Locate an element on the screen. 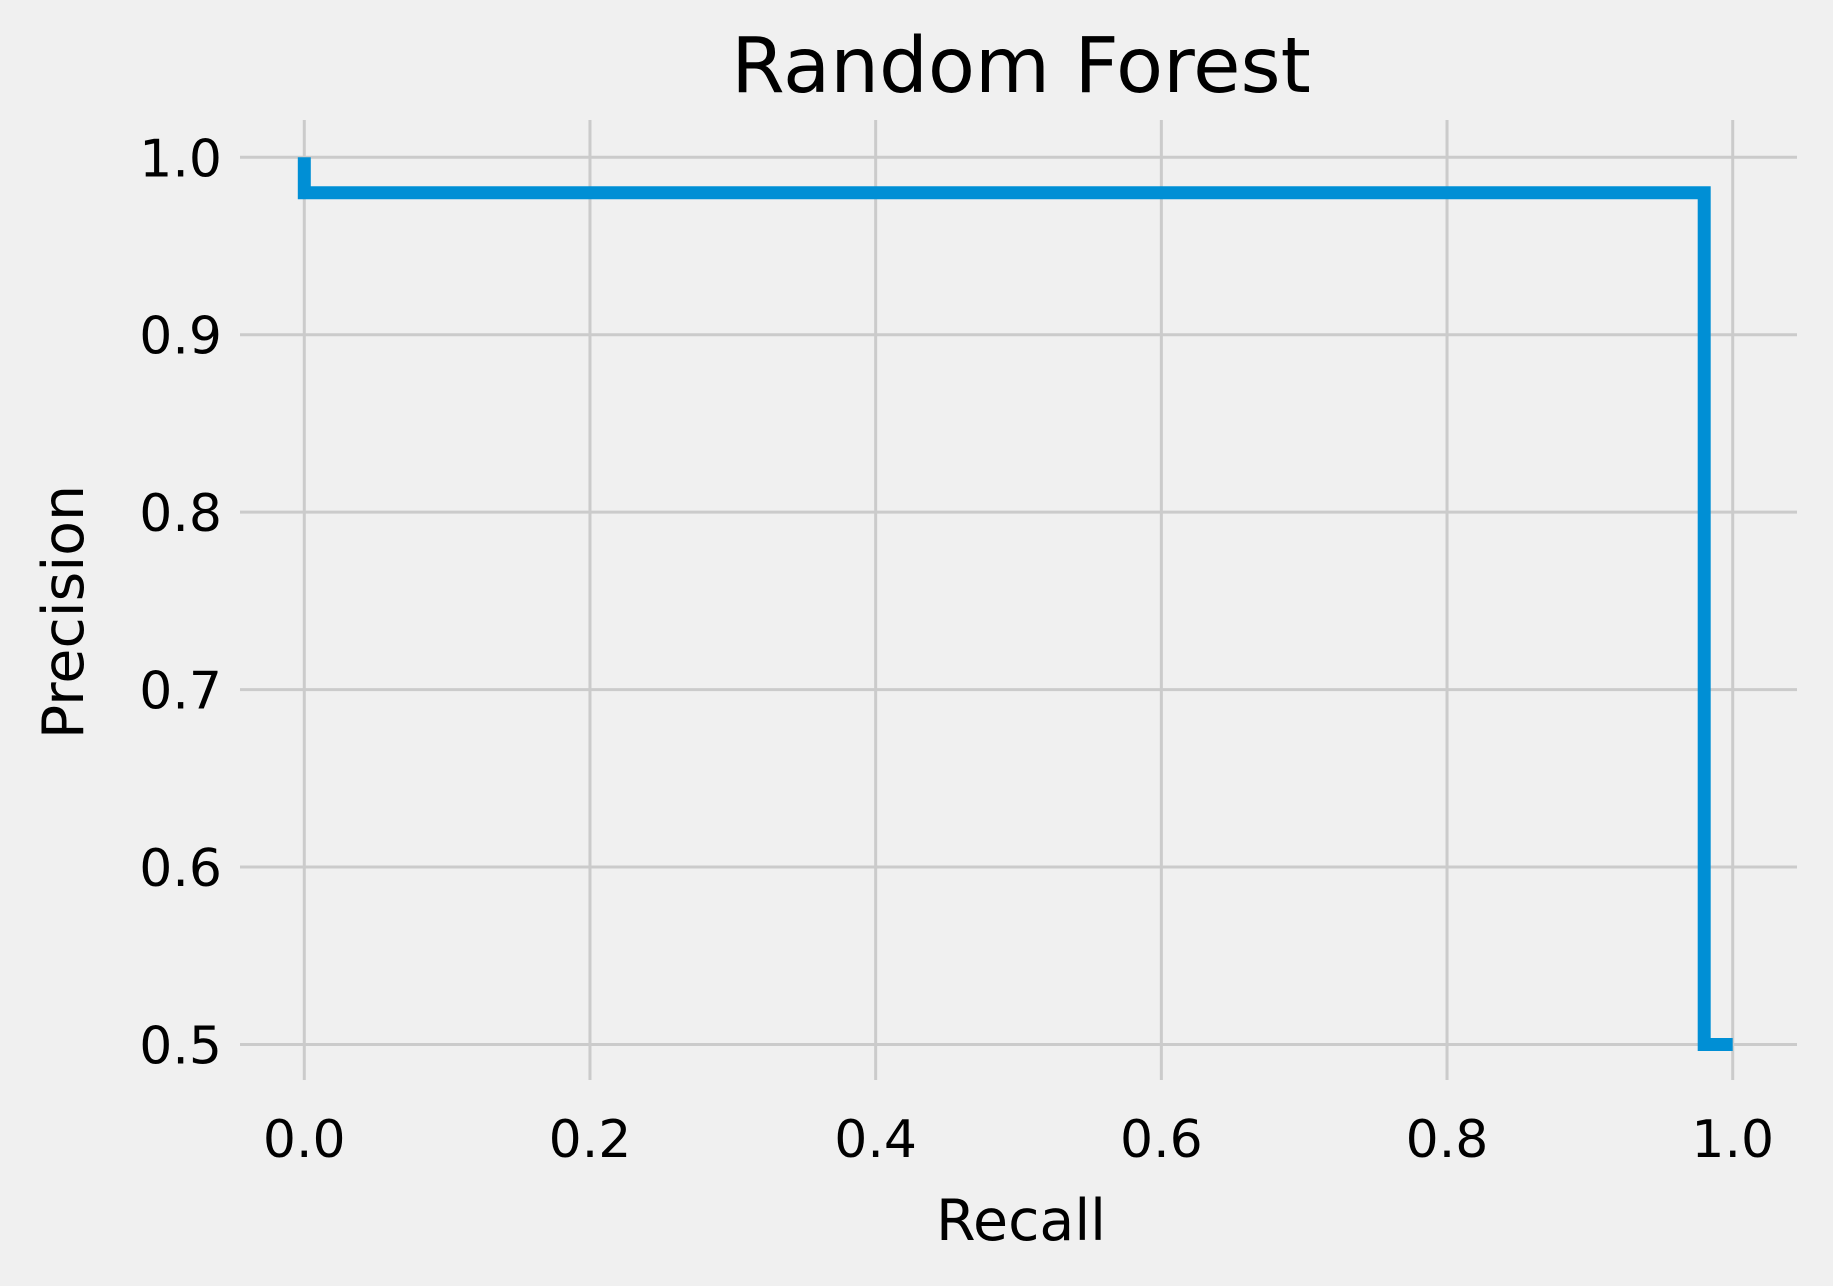 This screenshot has height=1286, width=1833. x-tick-label-3: 0.6 is located at coordinates (1161, 1140).